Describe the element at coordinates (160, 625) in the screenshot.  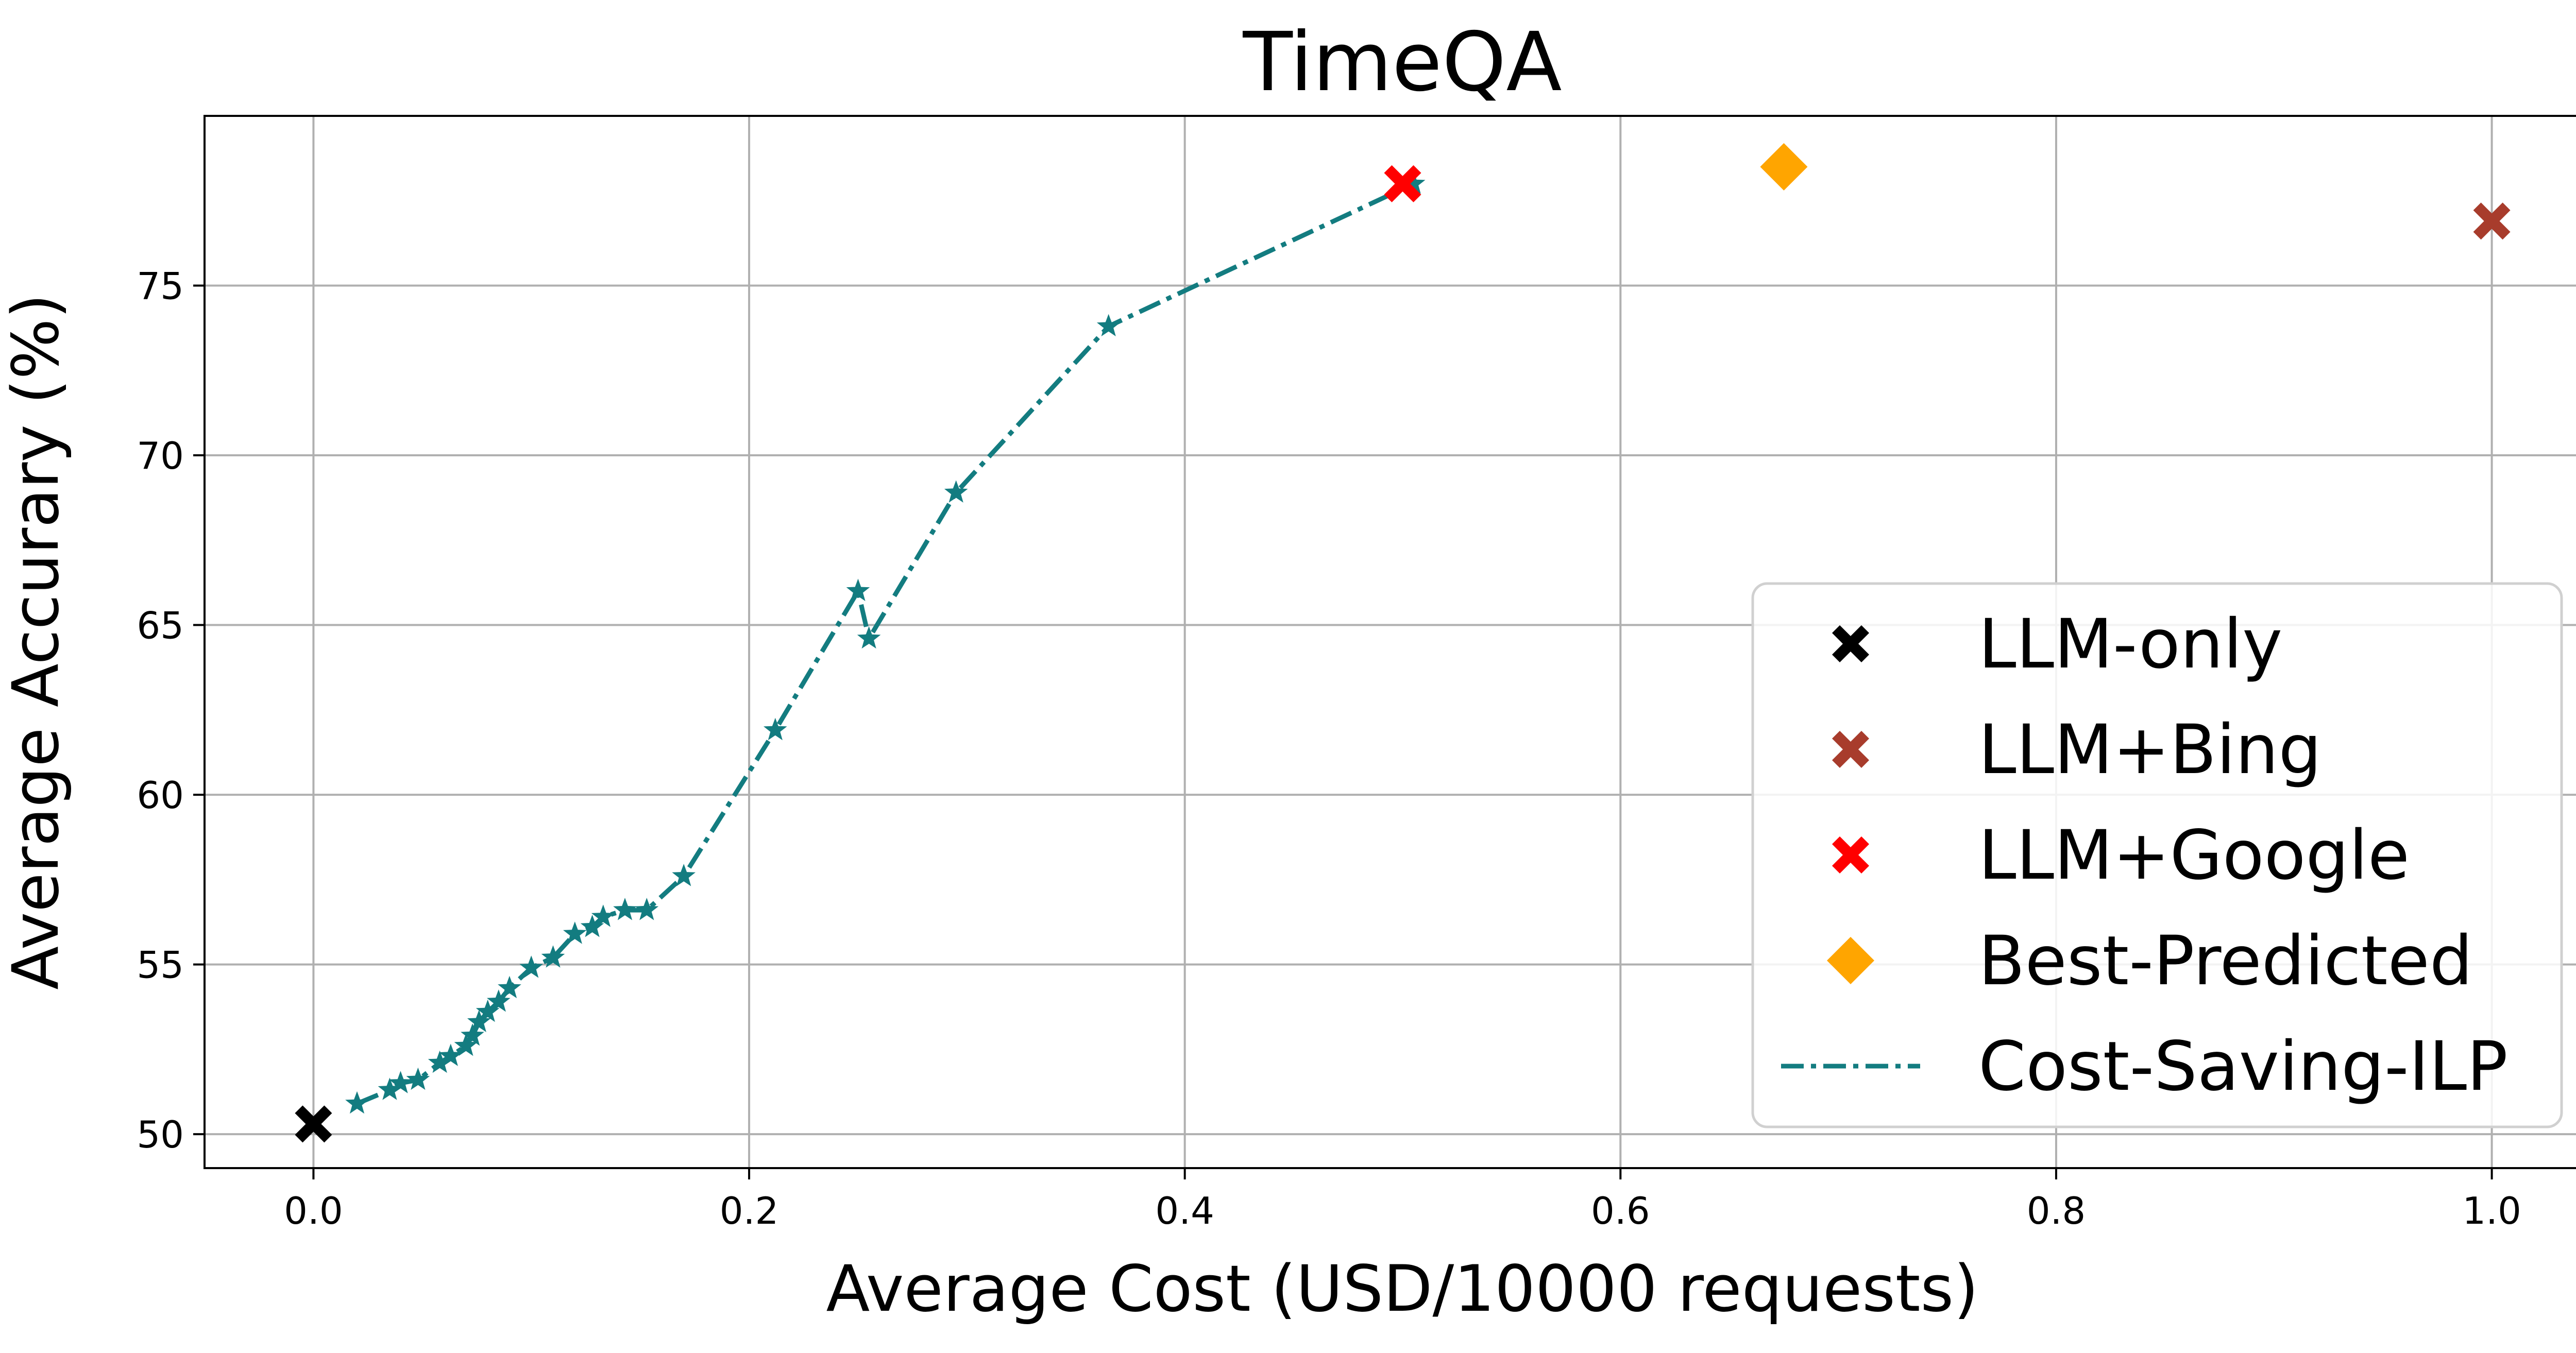
I see `y-tick-label: 65` at that location.